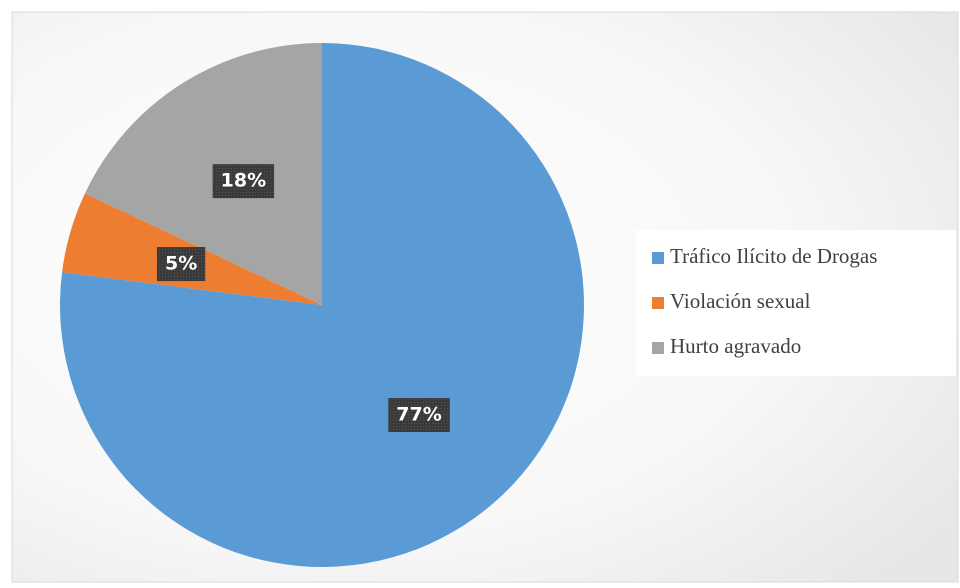 This screenshot has width=960, height=588. Describe the element at coordinates (773, 256) in the screenshot. I see `legend-label: Tráfico Ilícito de Drogas` at that location.